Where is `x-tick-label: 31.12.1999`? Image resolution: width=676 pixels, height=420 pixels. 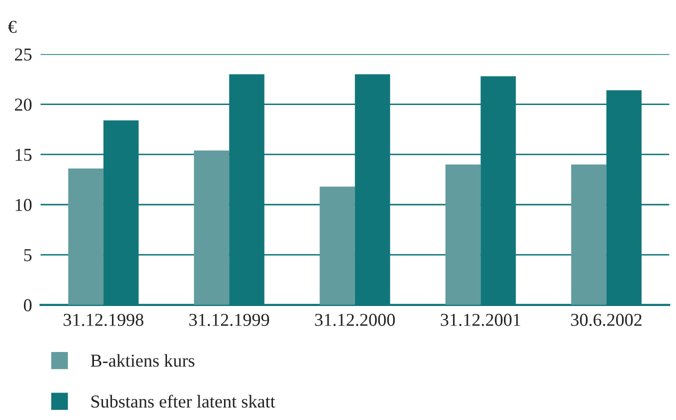
x-tick-label: 31.12.1999 is located at coordinates (229, 320).